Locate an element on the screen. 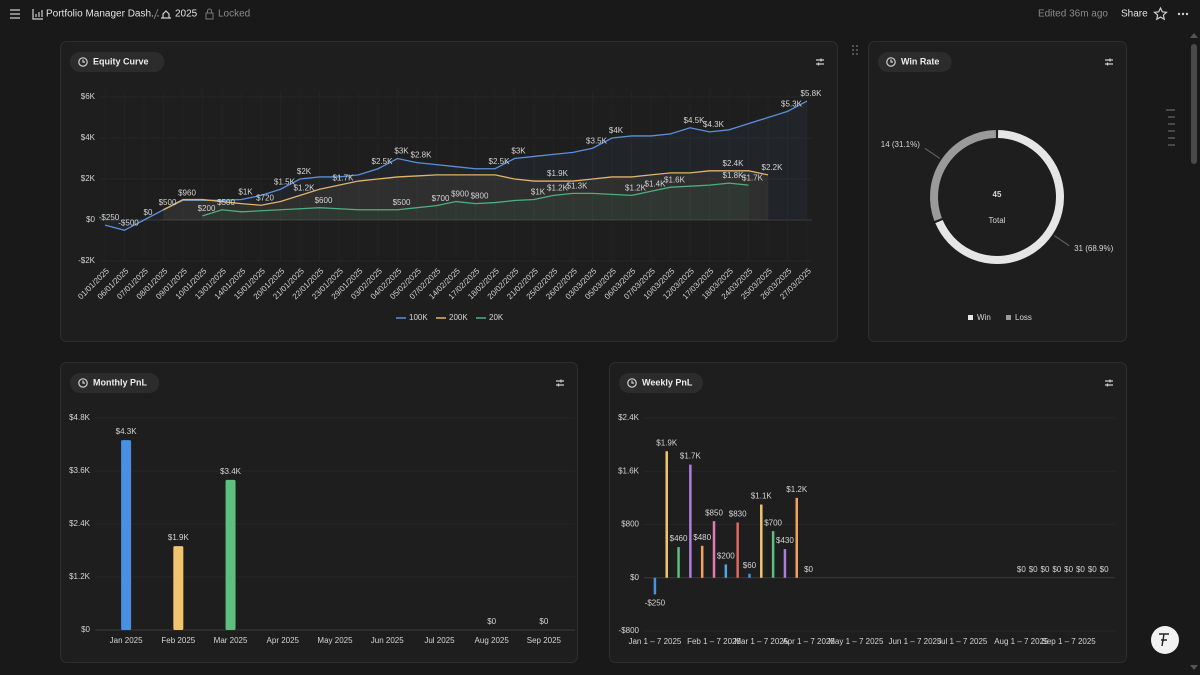 This screenshot has width=1200, height=675. data-label: $800 is located at coordinates (480, 196).